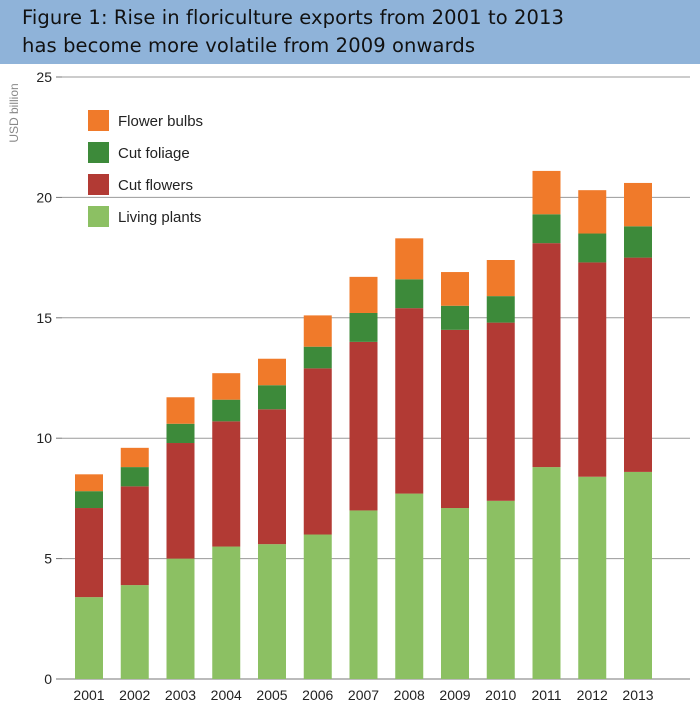  I want to click on bar-flower-bulbs-2013, so click(638, 204).